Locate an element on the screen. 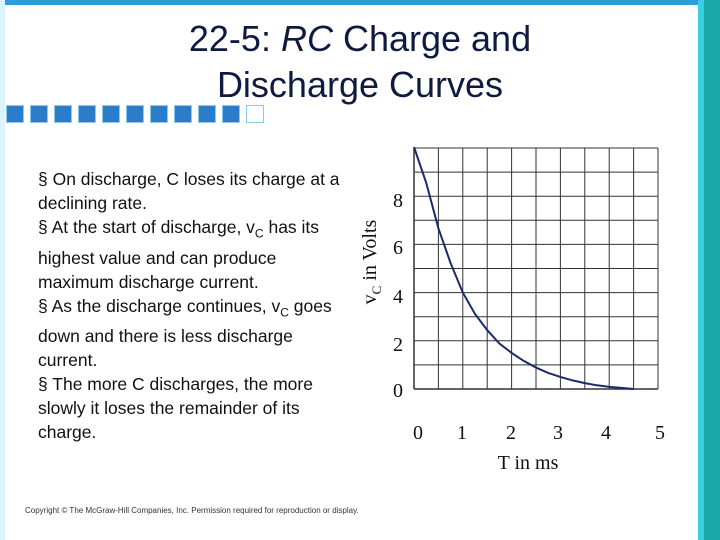  bullet-3-subscript: C is located at coordinates (284, 312).